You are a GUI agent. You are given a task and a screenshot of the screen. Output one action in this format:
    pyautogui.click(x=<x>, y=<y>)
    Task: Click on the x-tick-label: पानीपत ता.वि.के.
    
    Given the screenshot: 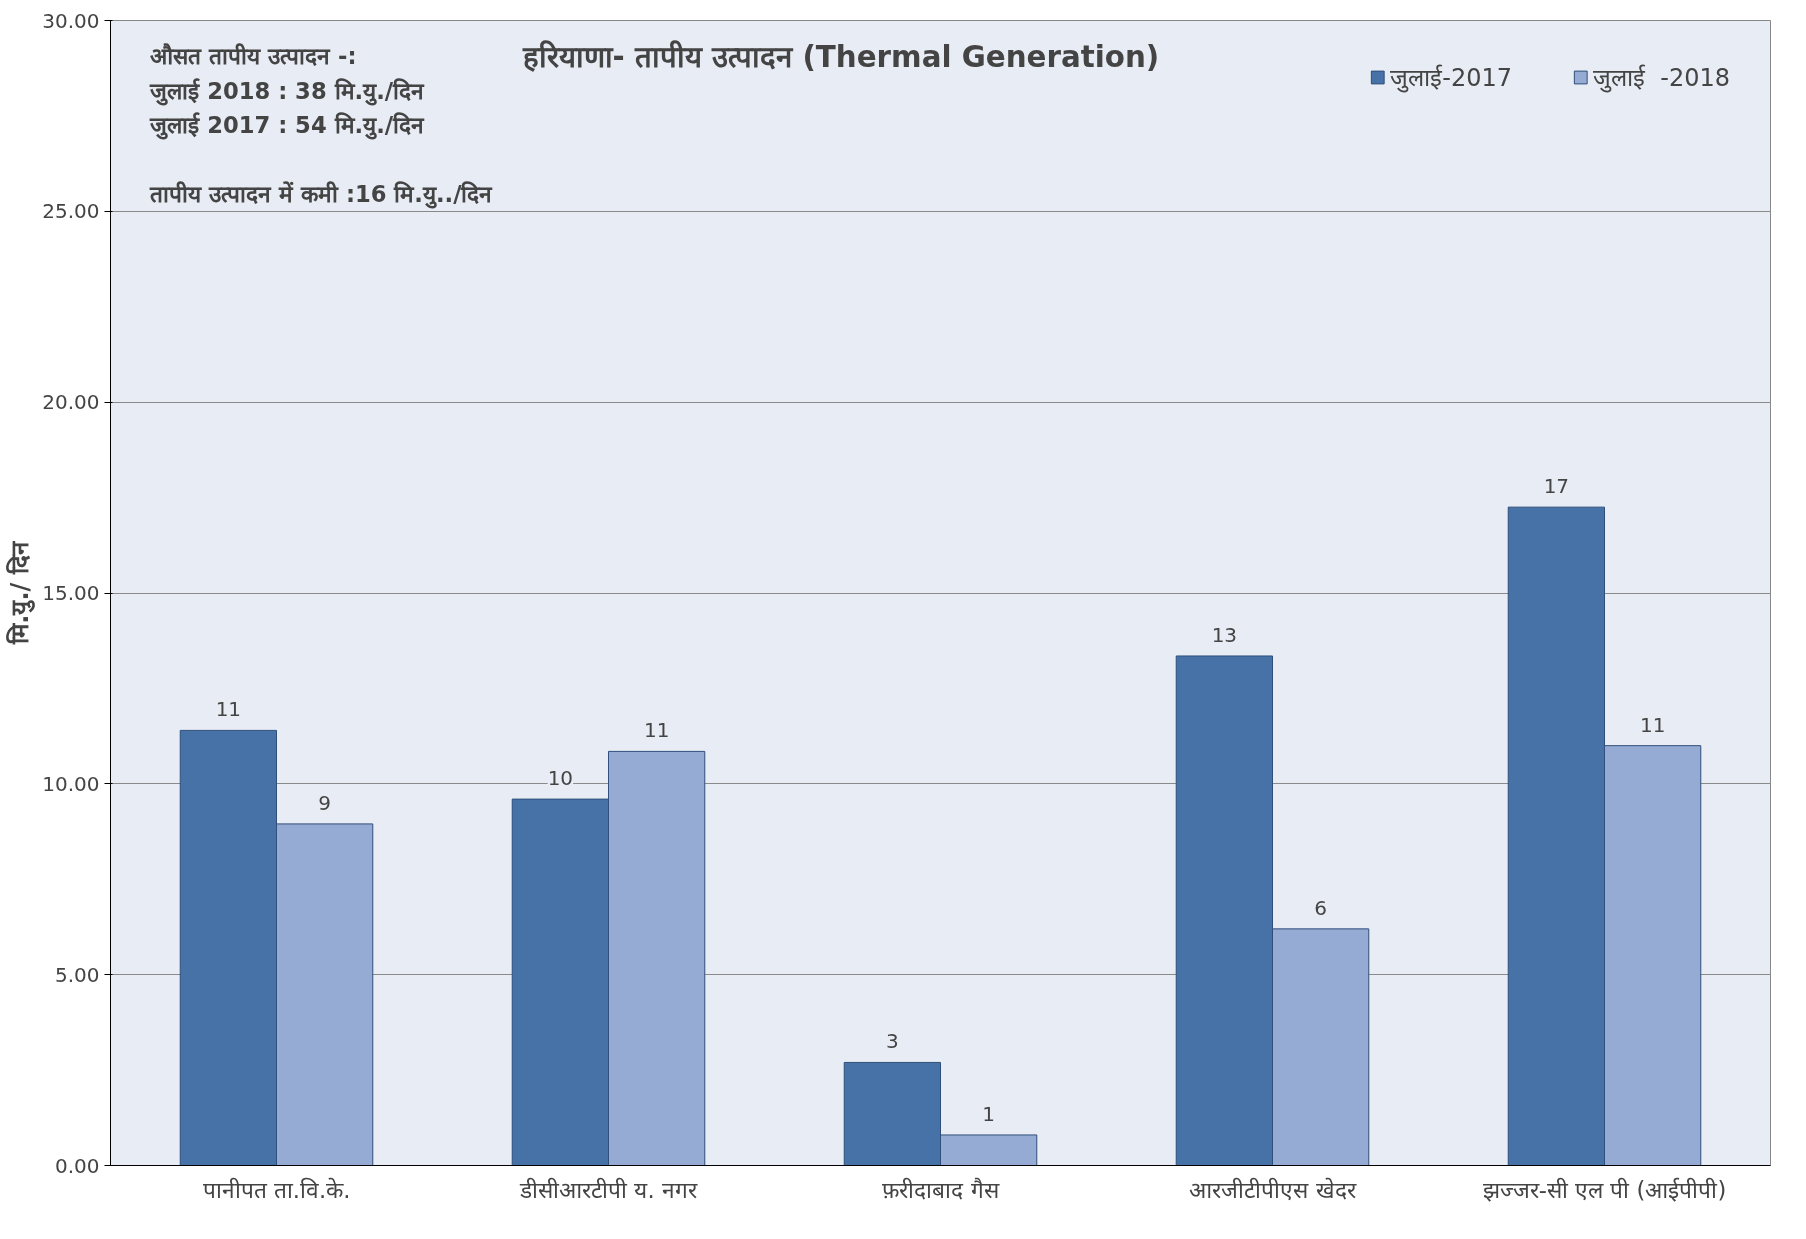 What is the action you would take?
    pyautogui.click(x=276, y=1189)
    